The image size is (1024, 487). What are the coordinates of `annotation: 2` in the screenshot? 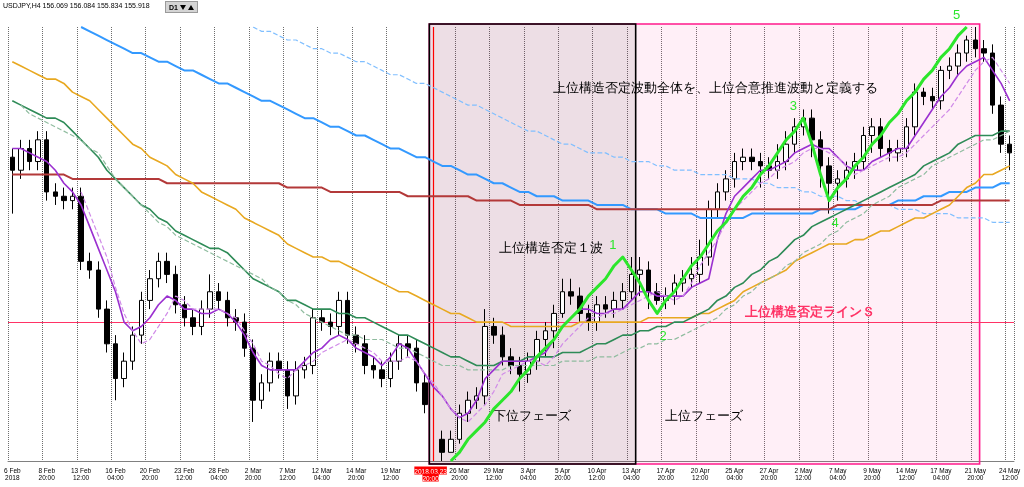 It's located at (663, 335).